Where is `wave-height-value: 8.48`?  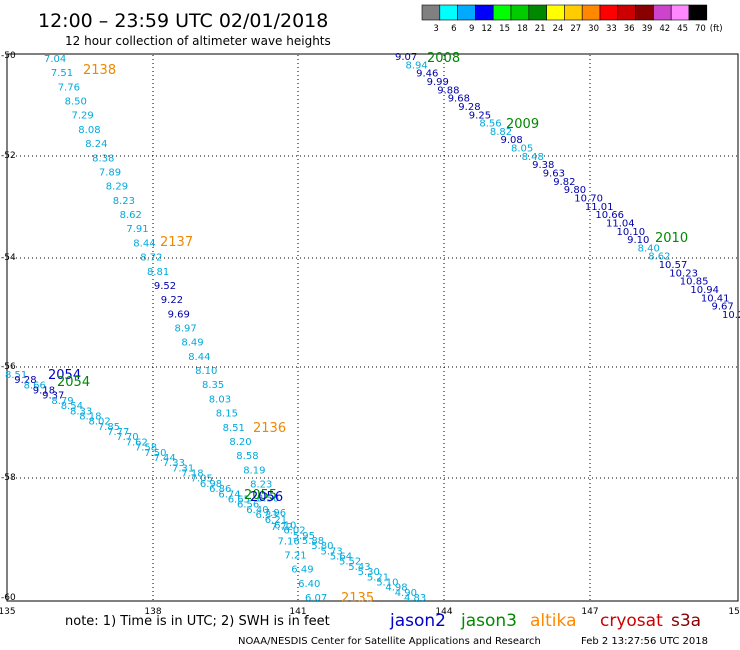
wave-height-value: 8.48 is located at coordinates (533, 157).